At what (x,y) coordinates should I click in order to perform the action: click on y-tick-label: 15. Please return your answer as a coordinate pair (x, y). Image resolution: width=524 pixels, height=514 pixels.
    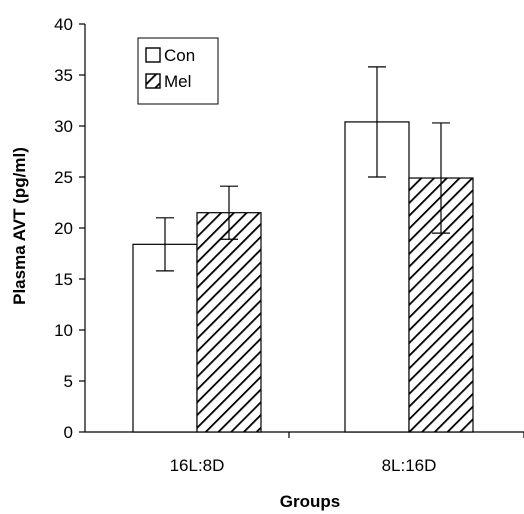
    Looking at the image, I should click on (63, 279).